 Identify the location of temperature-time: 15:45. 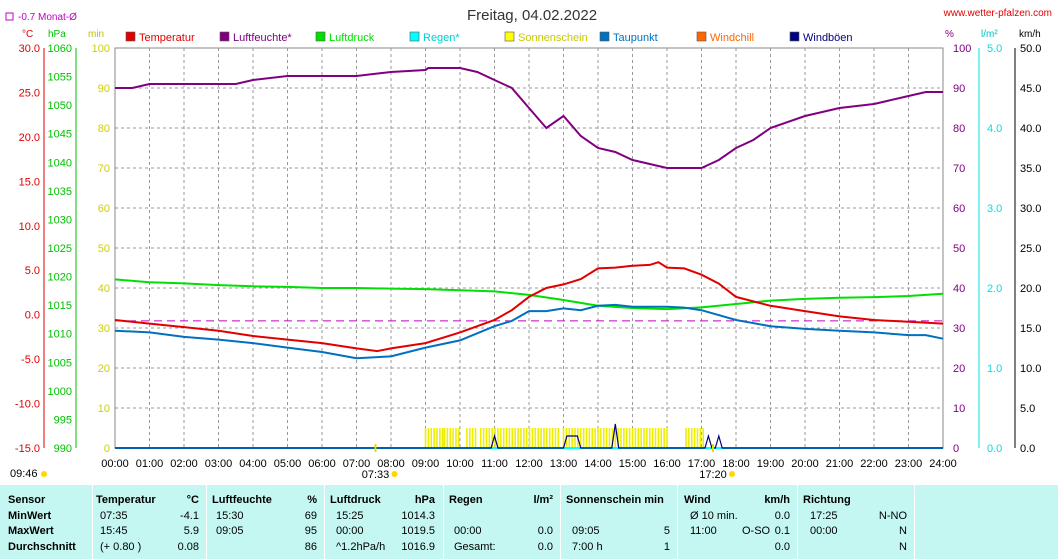
(114, 531).